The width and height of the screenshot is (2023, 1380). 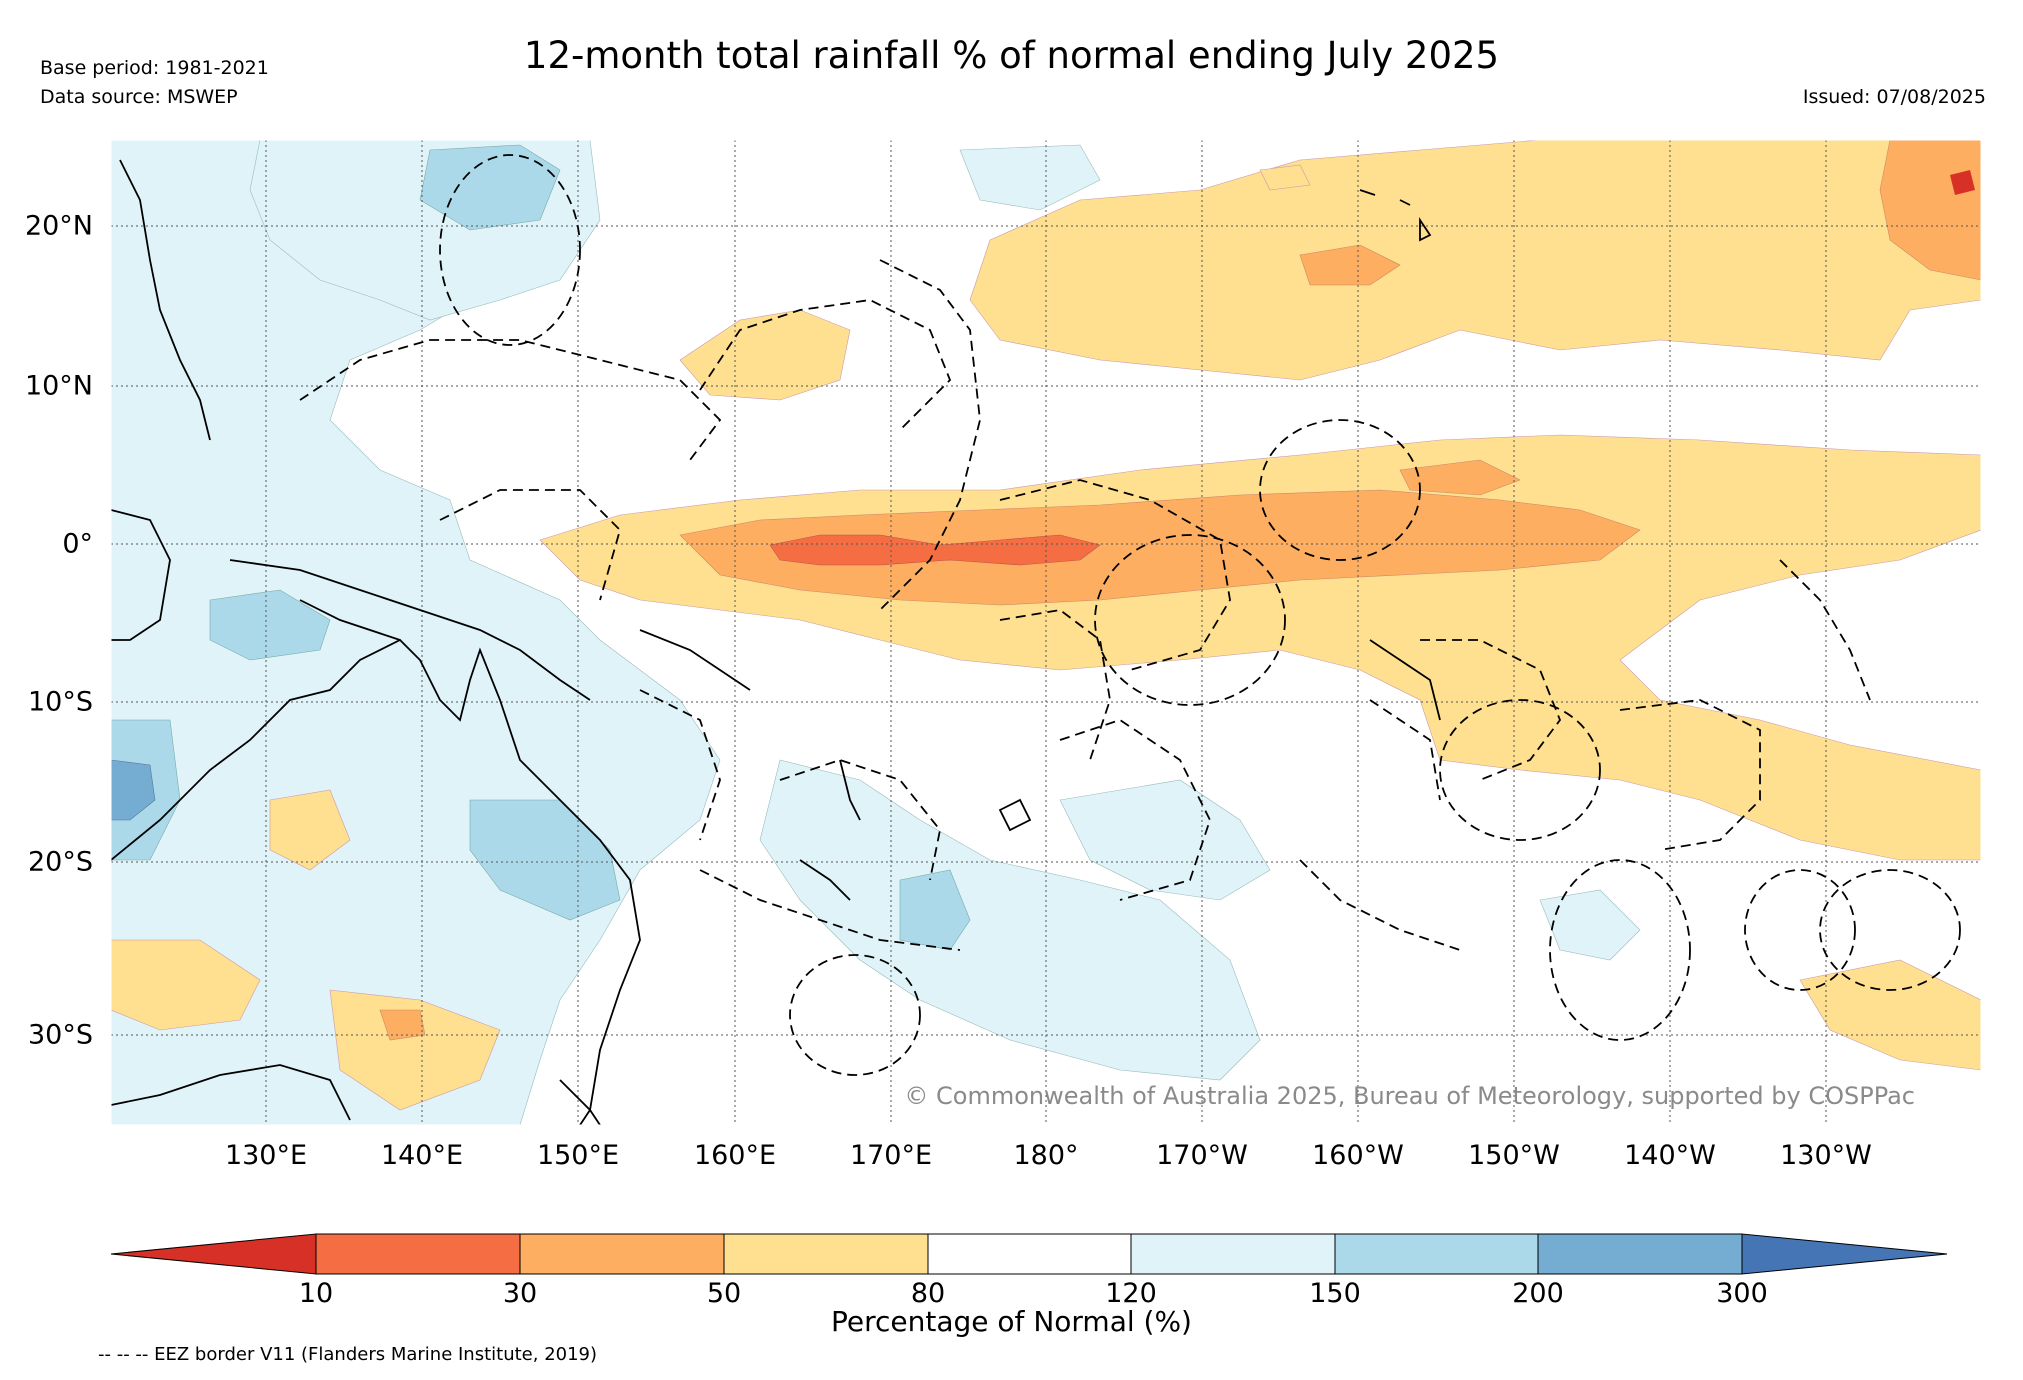 What do you see at coordinates (928, 1293) in the screenshot?
I see `colorbar-tick: 80` at bounding box center [928, 1293].